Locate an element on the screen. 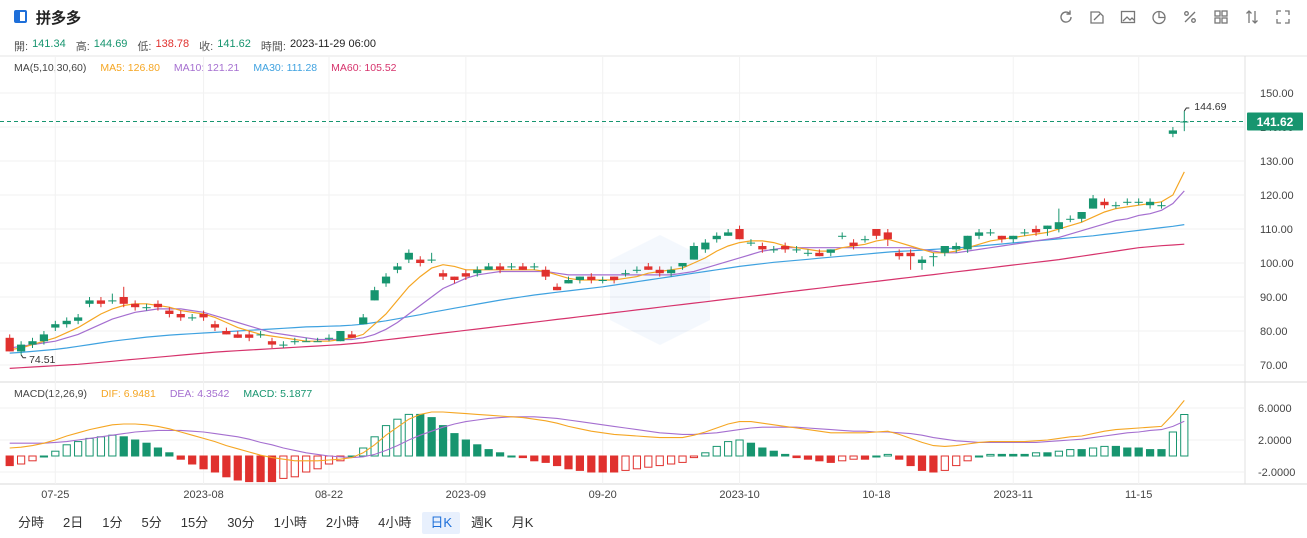  image-icon is located at coordinates (1127, 17).